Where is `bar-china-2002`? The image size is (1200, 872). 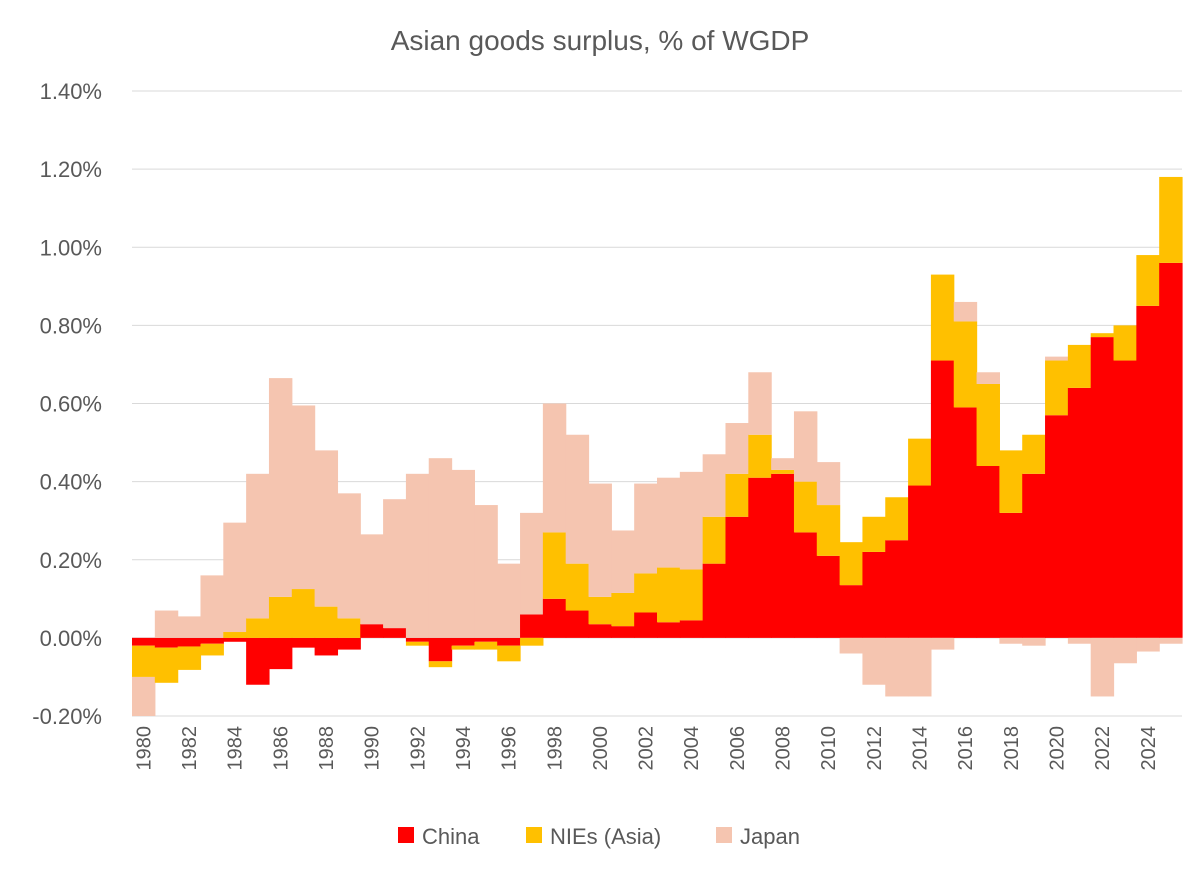 bar-china-2002 is located at coordinates (646, 625).